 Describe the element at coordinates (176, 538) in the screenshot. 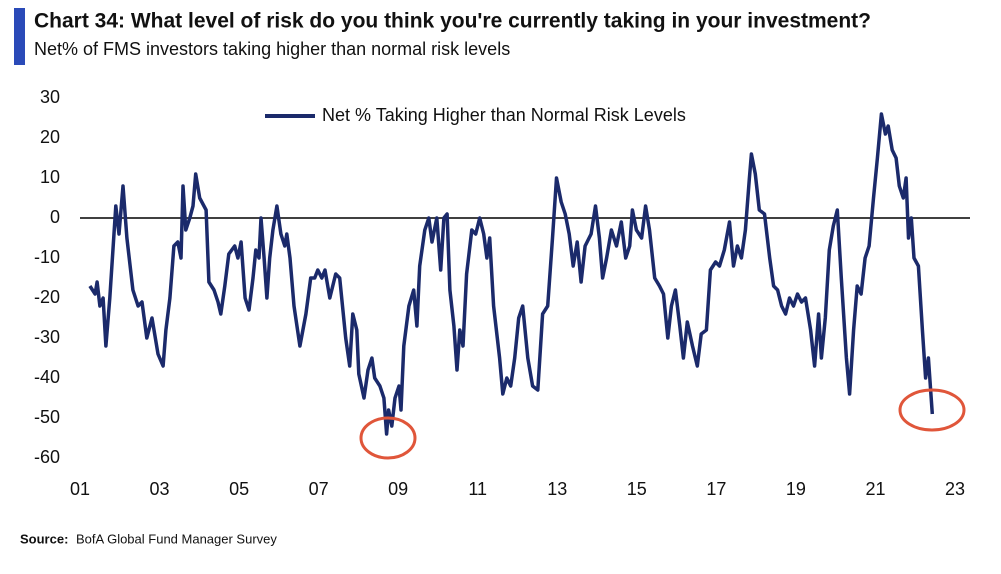

I see `source-text: BofA Global Fund Manager Survey` at that location.